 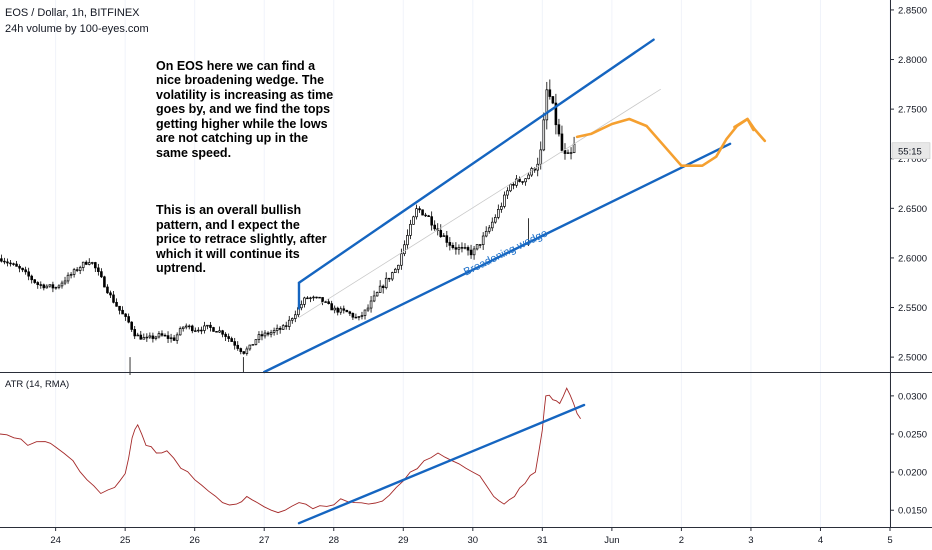 What do you see at coordinates (912, 110) in the screenshot?
I see `price-tick-label: 2.7500` at bounding box center [912, 110].